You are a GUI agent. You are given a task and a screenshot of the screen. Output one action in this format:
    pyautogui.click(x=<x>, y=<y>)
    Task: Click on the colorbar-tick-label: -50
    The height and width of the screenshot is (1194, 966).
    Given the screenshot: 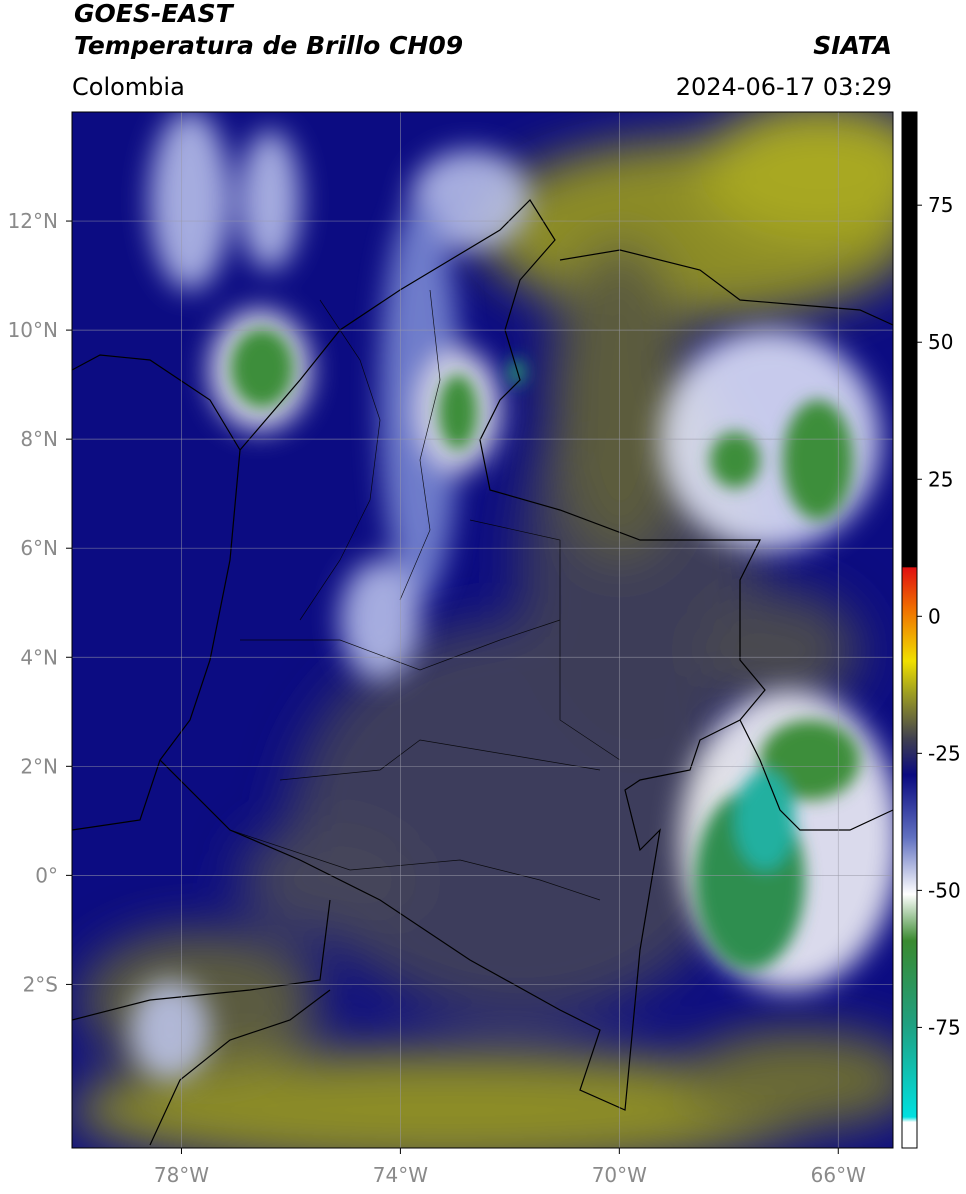 What is the action you would take?
    pyautogui.click(x=944, y=890)
    